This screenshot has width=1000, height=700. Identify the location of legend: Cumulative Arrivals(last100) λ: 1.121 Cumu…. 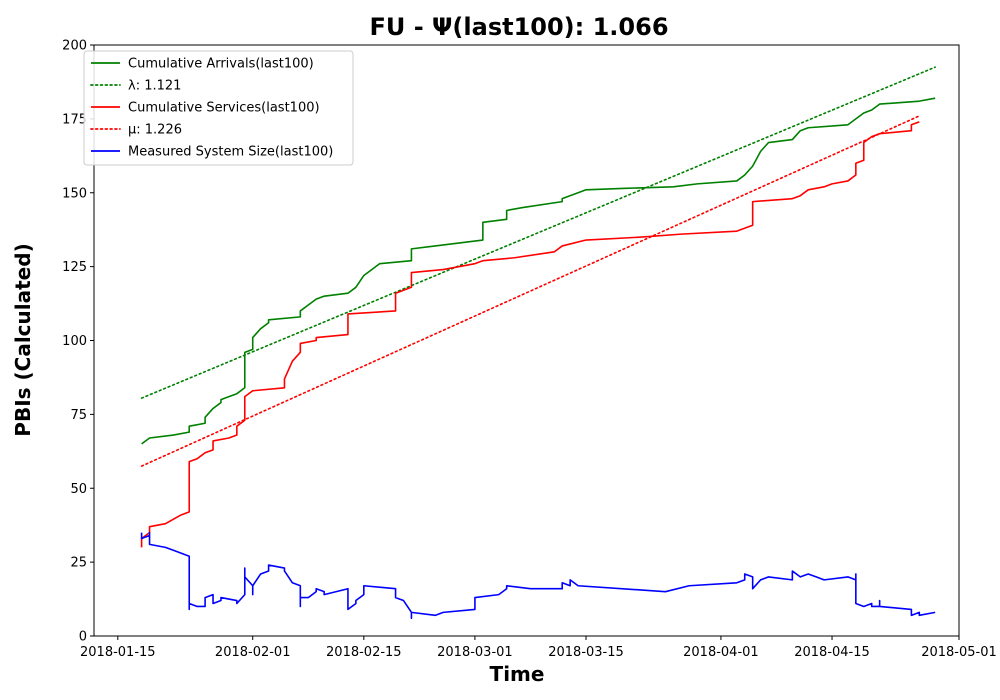
(218, 108).